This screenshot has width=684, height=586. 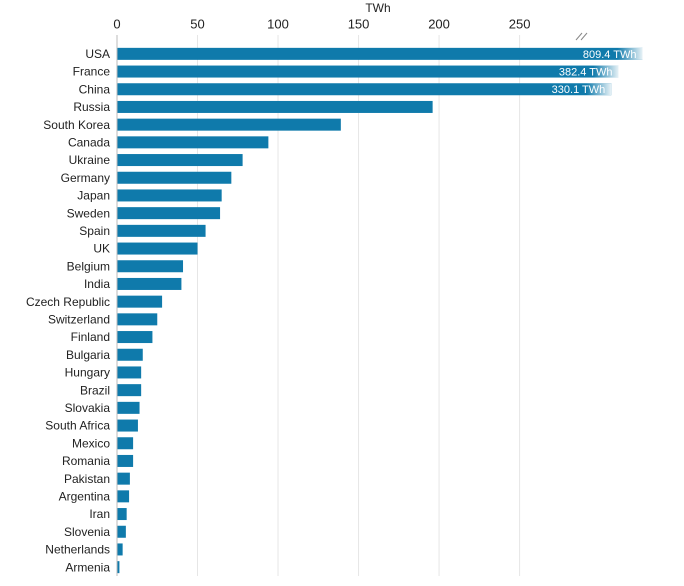 What do you see at coordinates (77, 426) in the screenshot?
I see `y-tick-label: South Africa` at bounding box center [77, 426].